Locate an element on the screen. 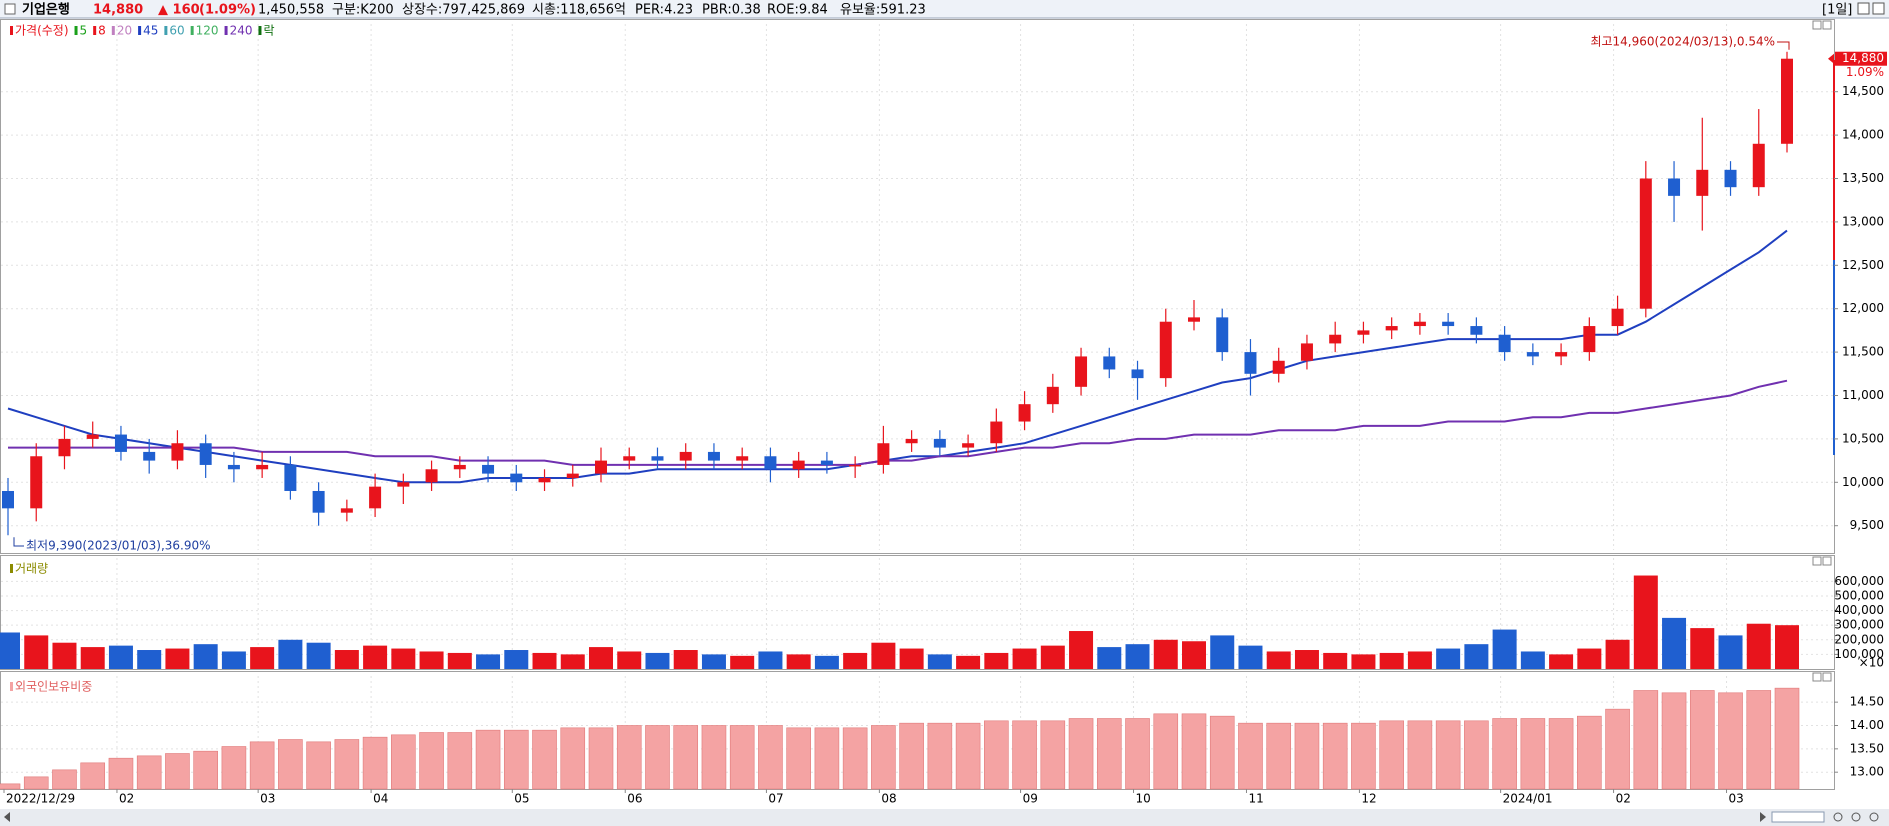 The height and width of the screenshot is (826, 1889). x-tick-label: 07 is located at coordinates (775, 799).